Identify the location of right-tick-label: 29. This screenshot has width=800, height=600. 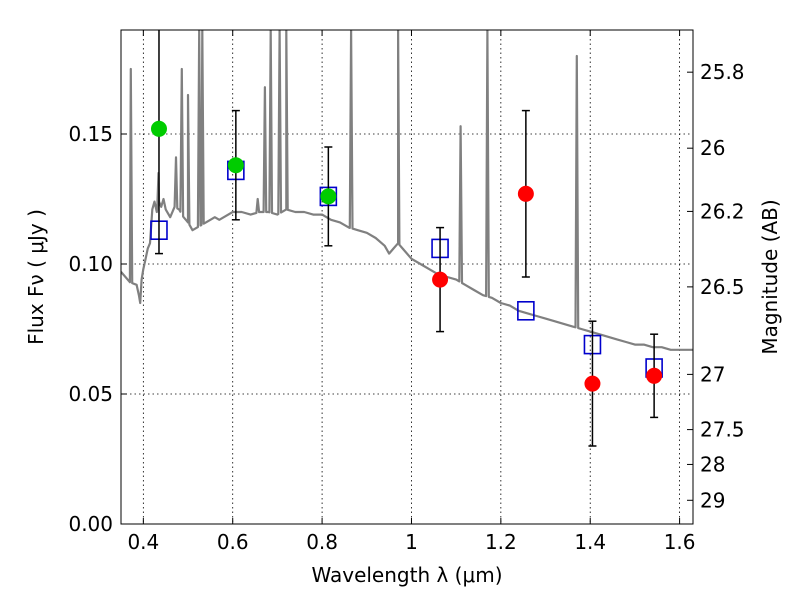
(712, 500).